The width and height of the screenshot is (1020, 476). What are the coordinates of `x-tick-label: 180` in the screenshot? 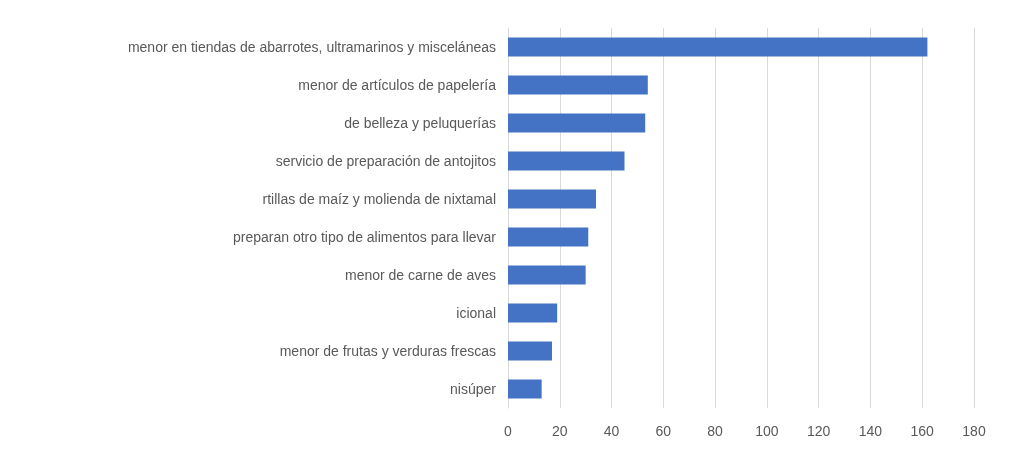 It's located at (974, 431).